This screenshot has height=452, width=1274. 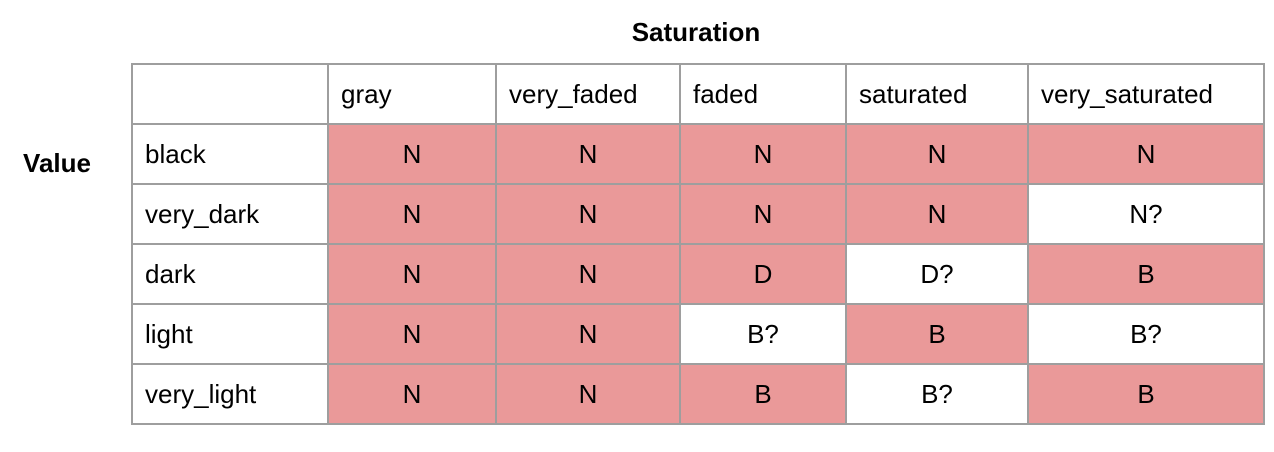 I want to click on column-header-saturated: saturated, so click(x=937, y=94).